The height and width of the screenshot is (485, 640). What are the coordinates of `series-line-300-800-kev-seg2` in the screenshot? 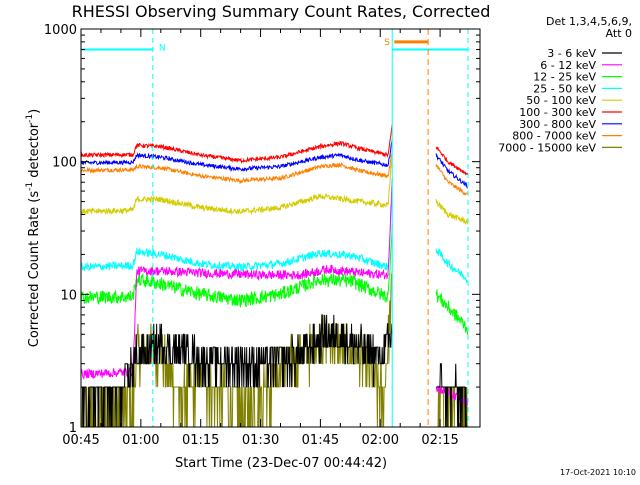 It's located at (451, 171).